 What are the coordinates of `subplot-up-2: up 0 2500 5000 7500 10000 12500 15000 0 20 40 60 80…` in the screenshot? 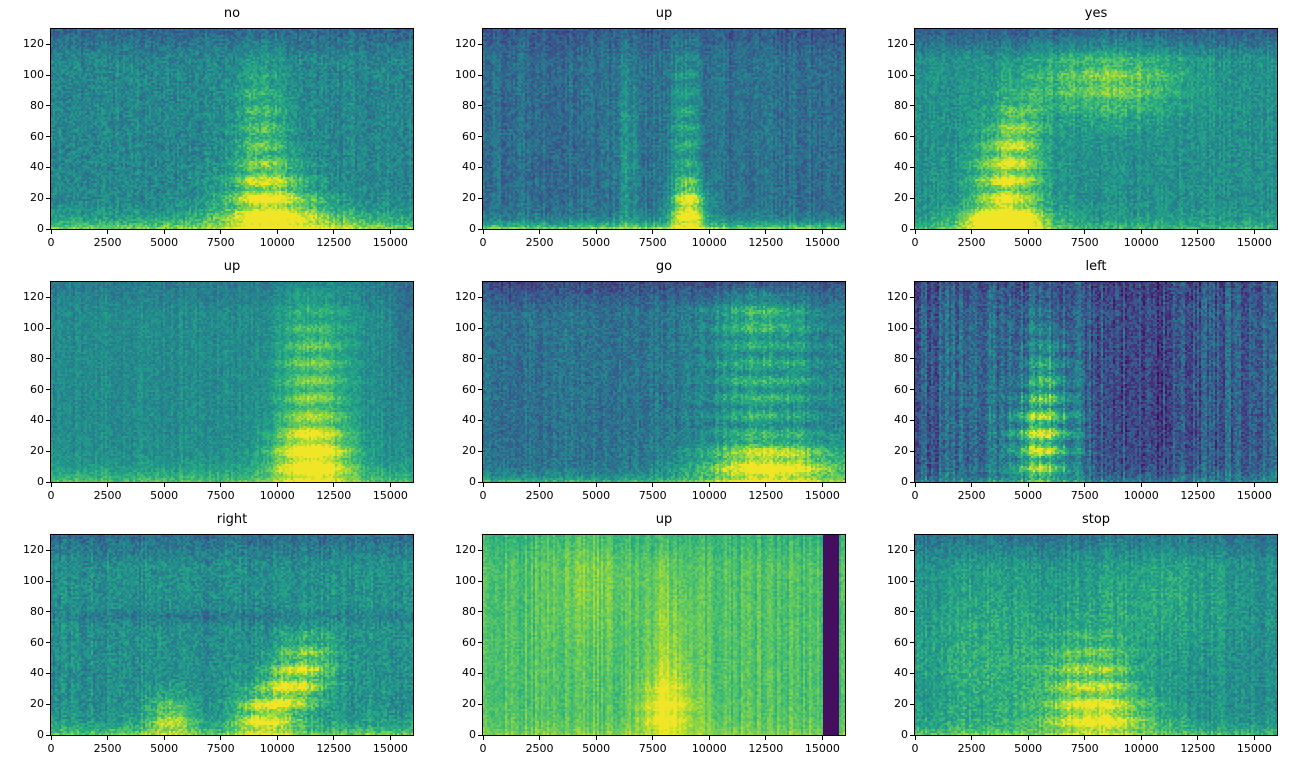 It's located at (216, 379).